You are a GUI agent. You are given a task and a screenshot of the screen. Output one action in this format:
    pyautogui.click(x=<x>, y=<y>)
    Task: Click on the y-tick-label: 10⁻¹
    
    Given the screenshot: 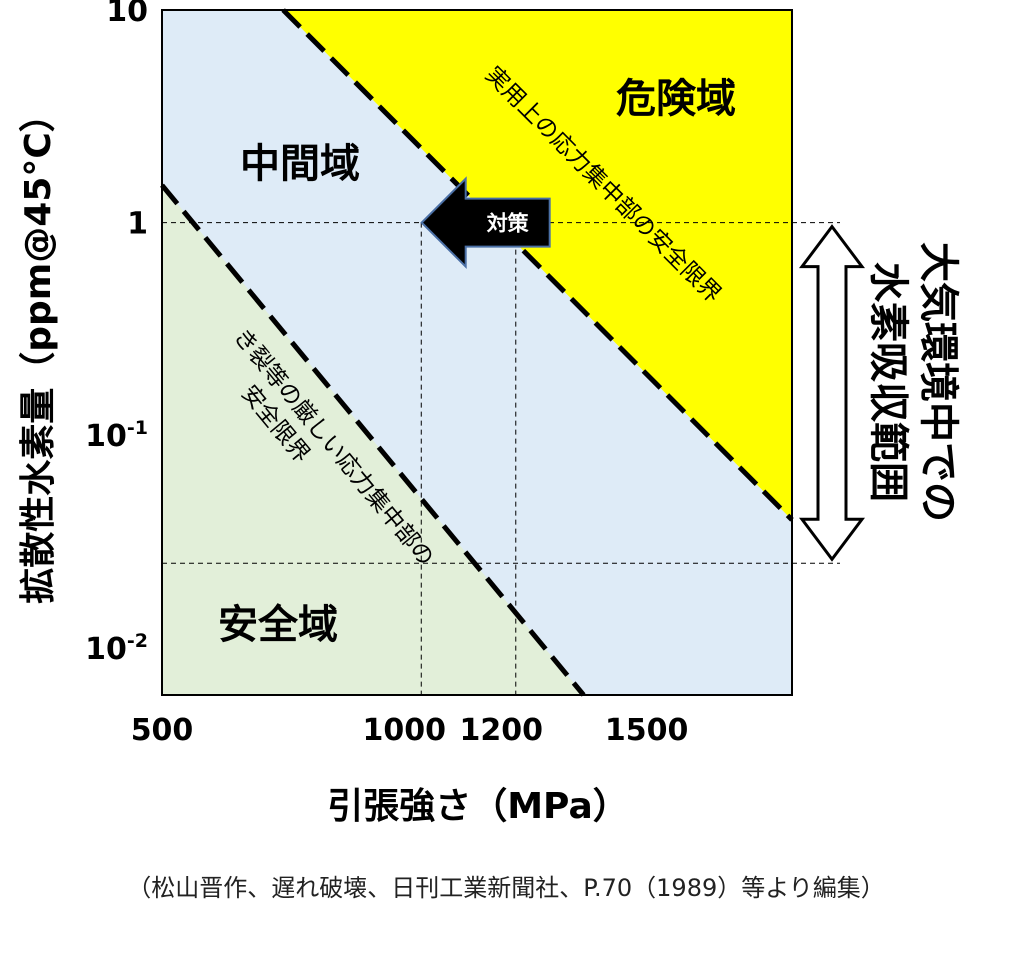 What is the action you would take?
    pyautogui.click(x=116, y=435)
    